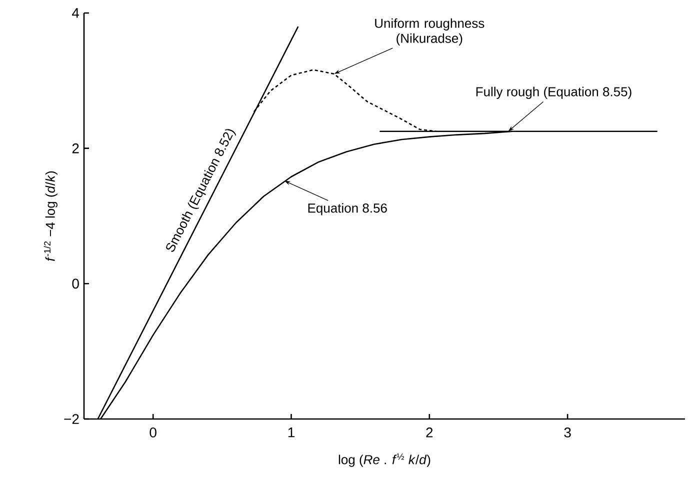 This screenshot has height=489, width=694. I want to click on x-tick-label: 0, so click(153, 433).